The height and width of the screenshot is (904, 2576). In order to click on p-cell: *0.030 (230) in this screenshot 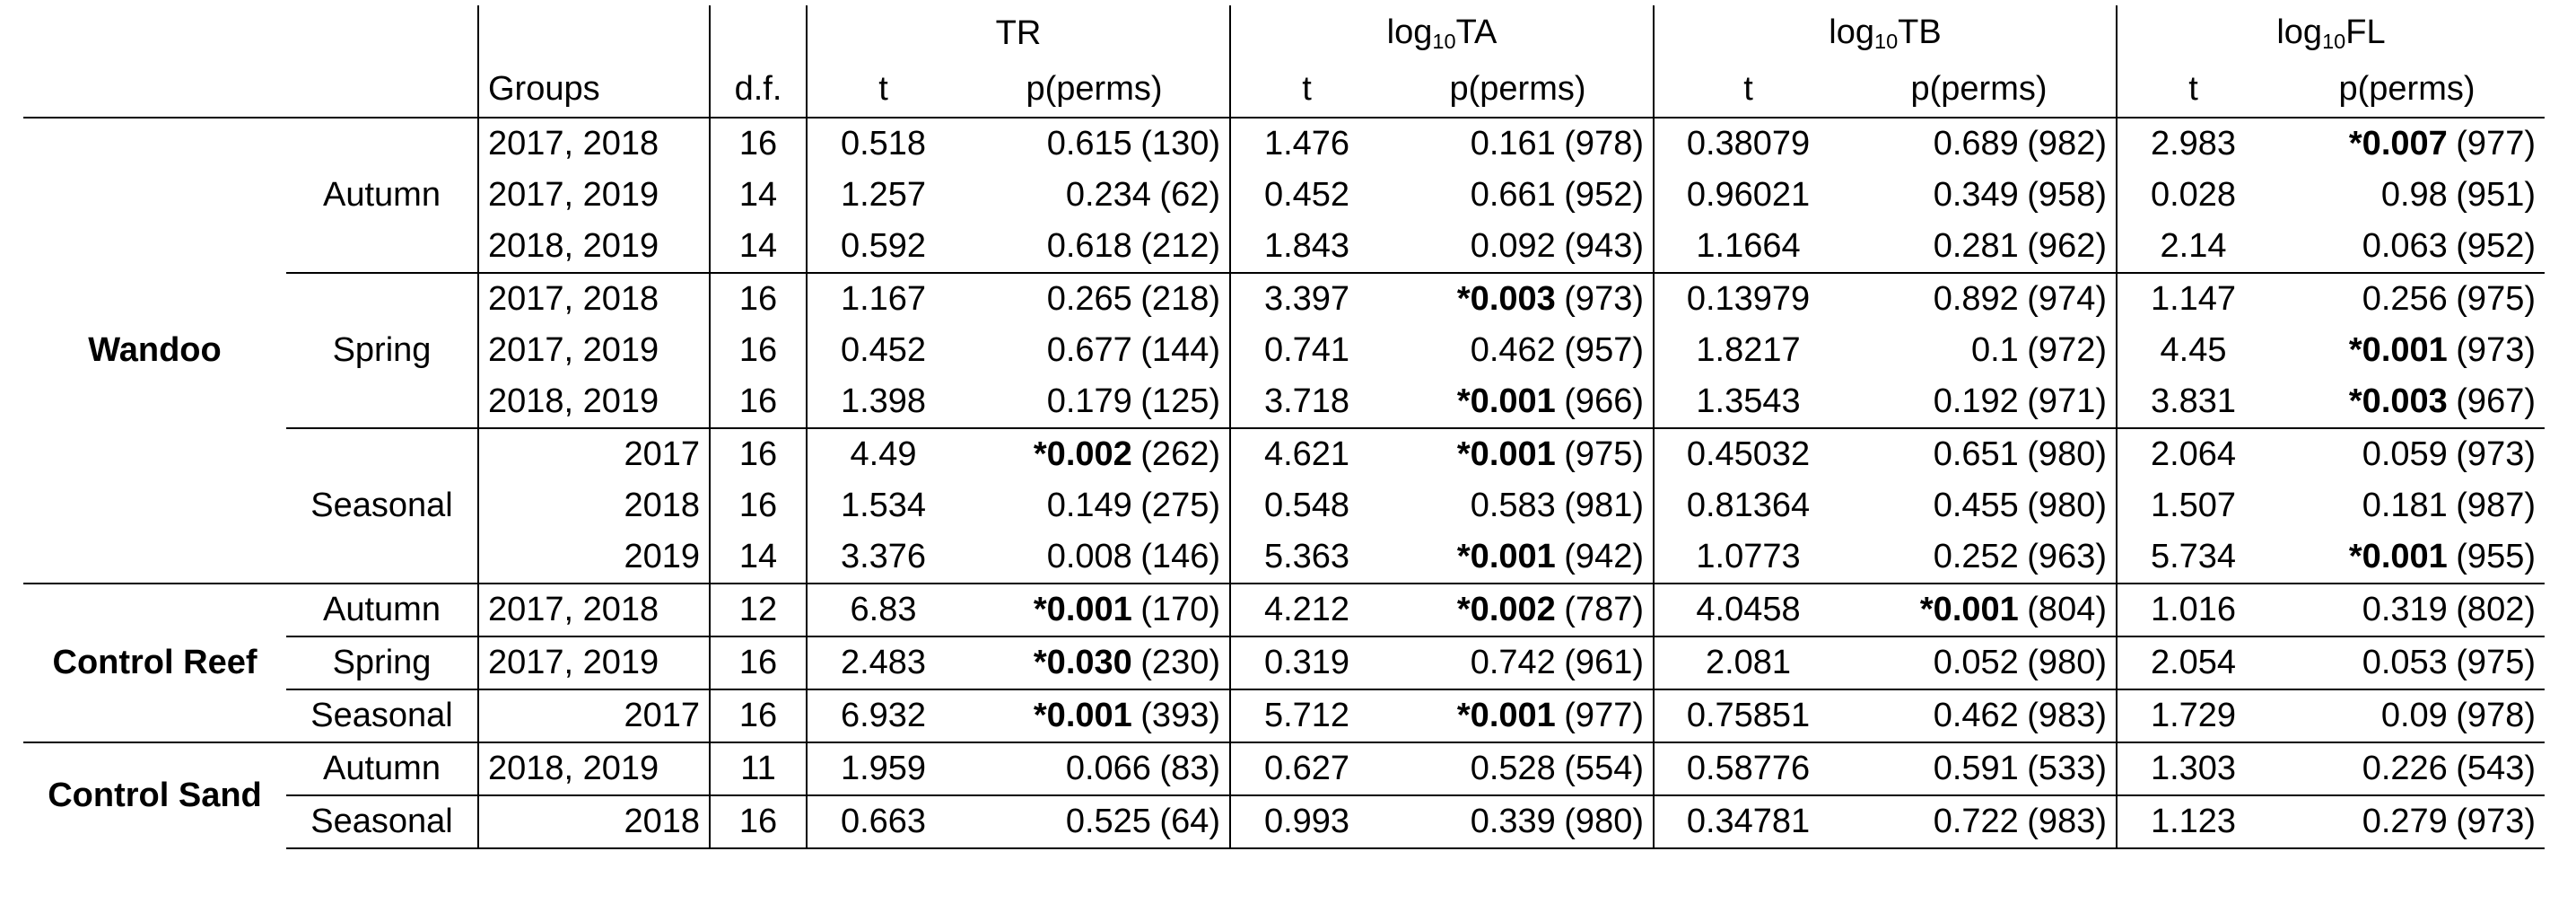, I will do `click(1095, 662)`.